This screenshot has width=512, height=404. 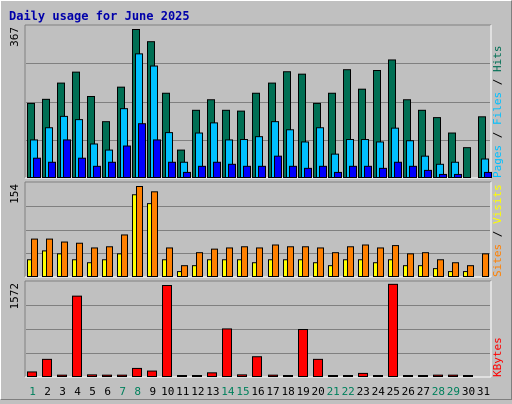 What do you see at coordinates (497, 112) in the screenshot?
I see `hits-files-pages-legend: Pages / Files / Hits` at bounding box center [497, 112].